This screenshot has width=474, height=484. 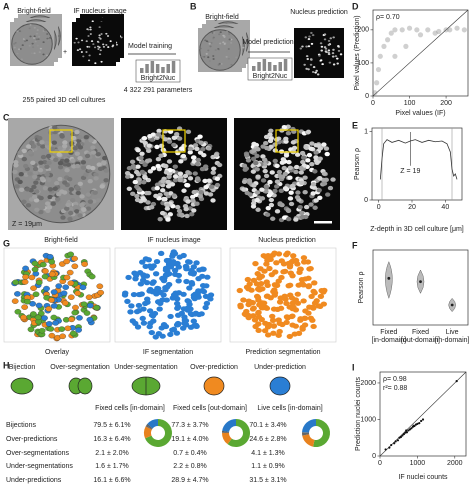 I want to click on donut-segment, so click(x=149, y=427).